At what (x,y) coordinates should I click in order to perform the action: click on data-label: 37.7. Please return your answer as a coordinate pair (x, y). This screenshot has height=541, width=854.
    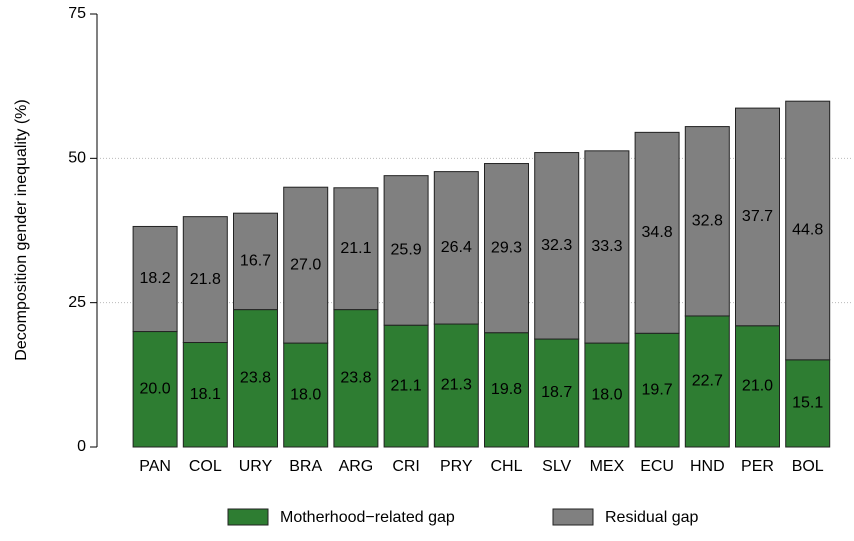
    Looking at the image, I should click on (757, 216).